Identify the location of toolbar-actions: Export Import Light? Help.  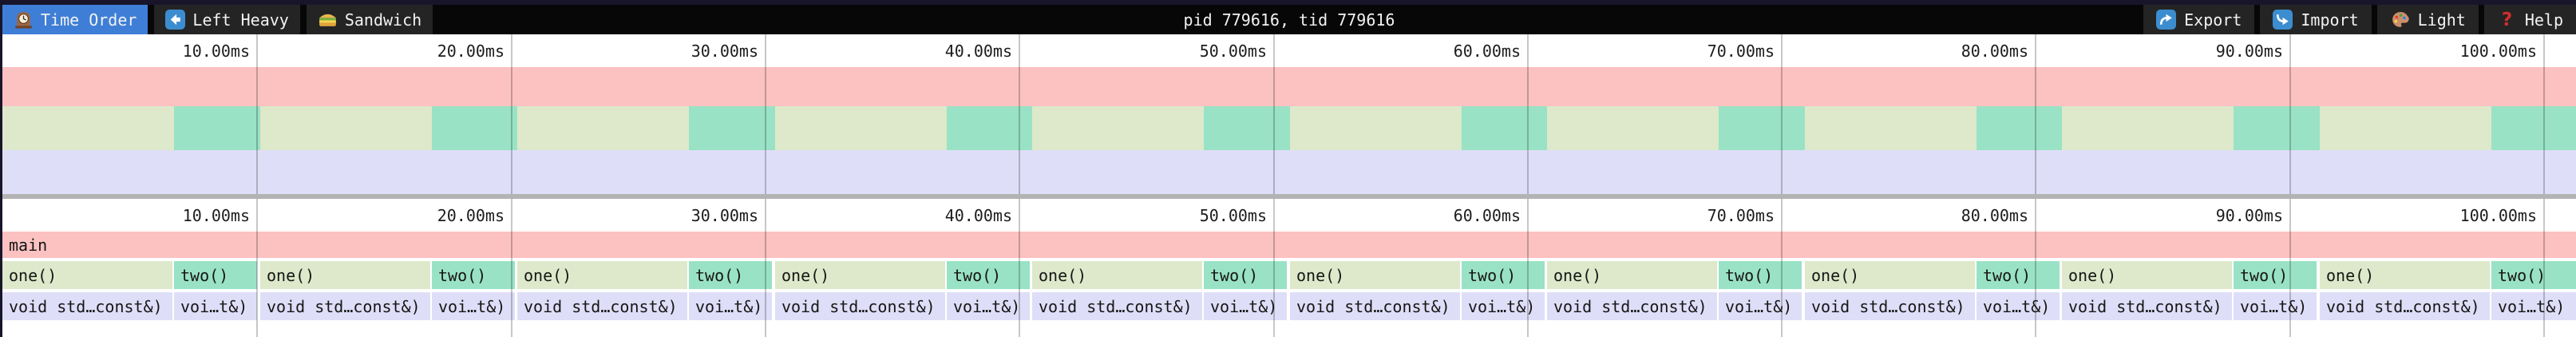
(2360, 19).